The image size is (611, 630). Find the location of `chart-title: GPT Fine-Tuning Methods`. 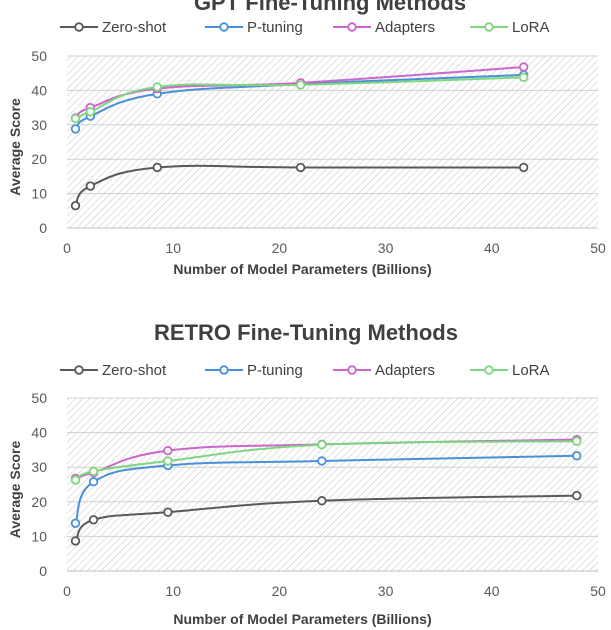

chart-title: GPT Fine-Tuning Methods is located at coordinates (330, 7).